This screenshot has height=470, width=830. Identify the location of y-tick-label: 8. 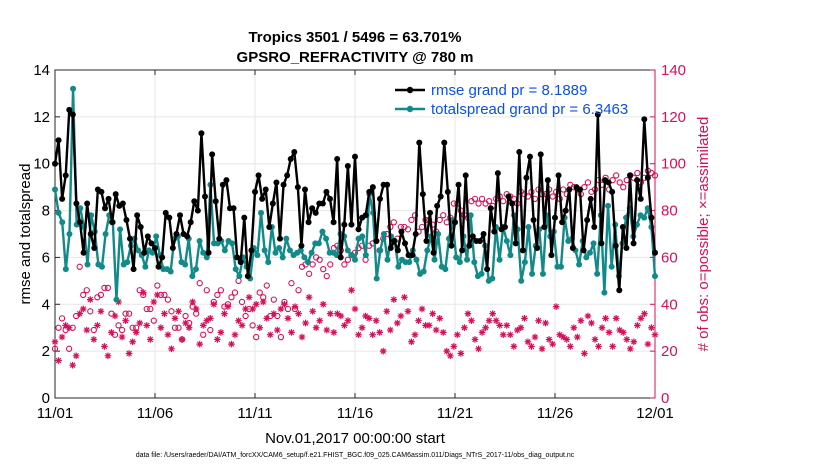
(46, 211).